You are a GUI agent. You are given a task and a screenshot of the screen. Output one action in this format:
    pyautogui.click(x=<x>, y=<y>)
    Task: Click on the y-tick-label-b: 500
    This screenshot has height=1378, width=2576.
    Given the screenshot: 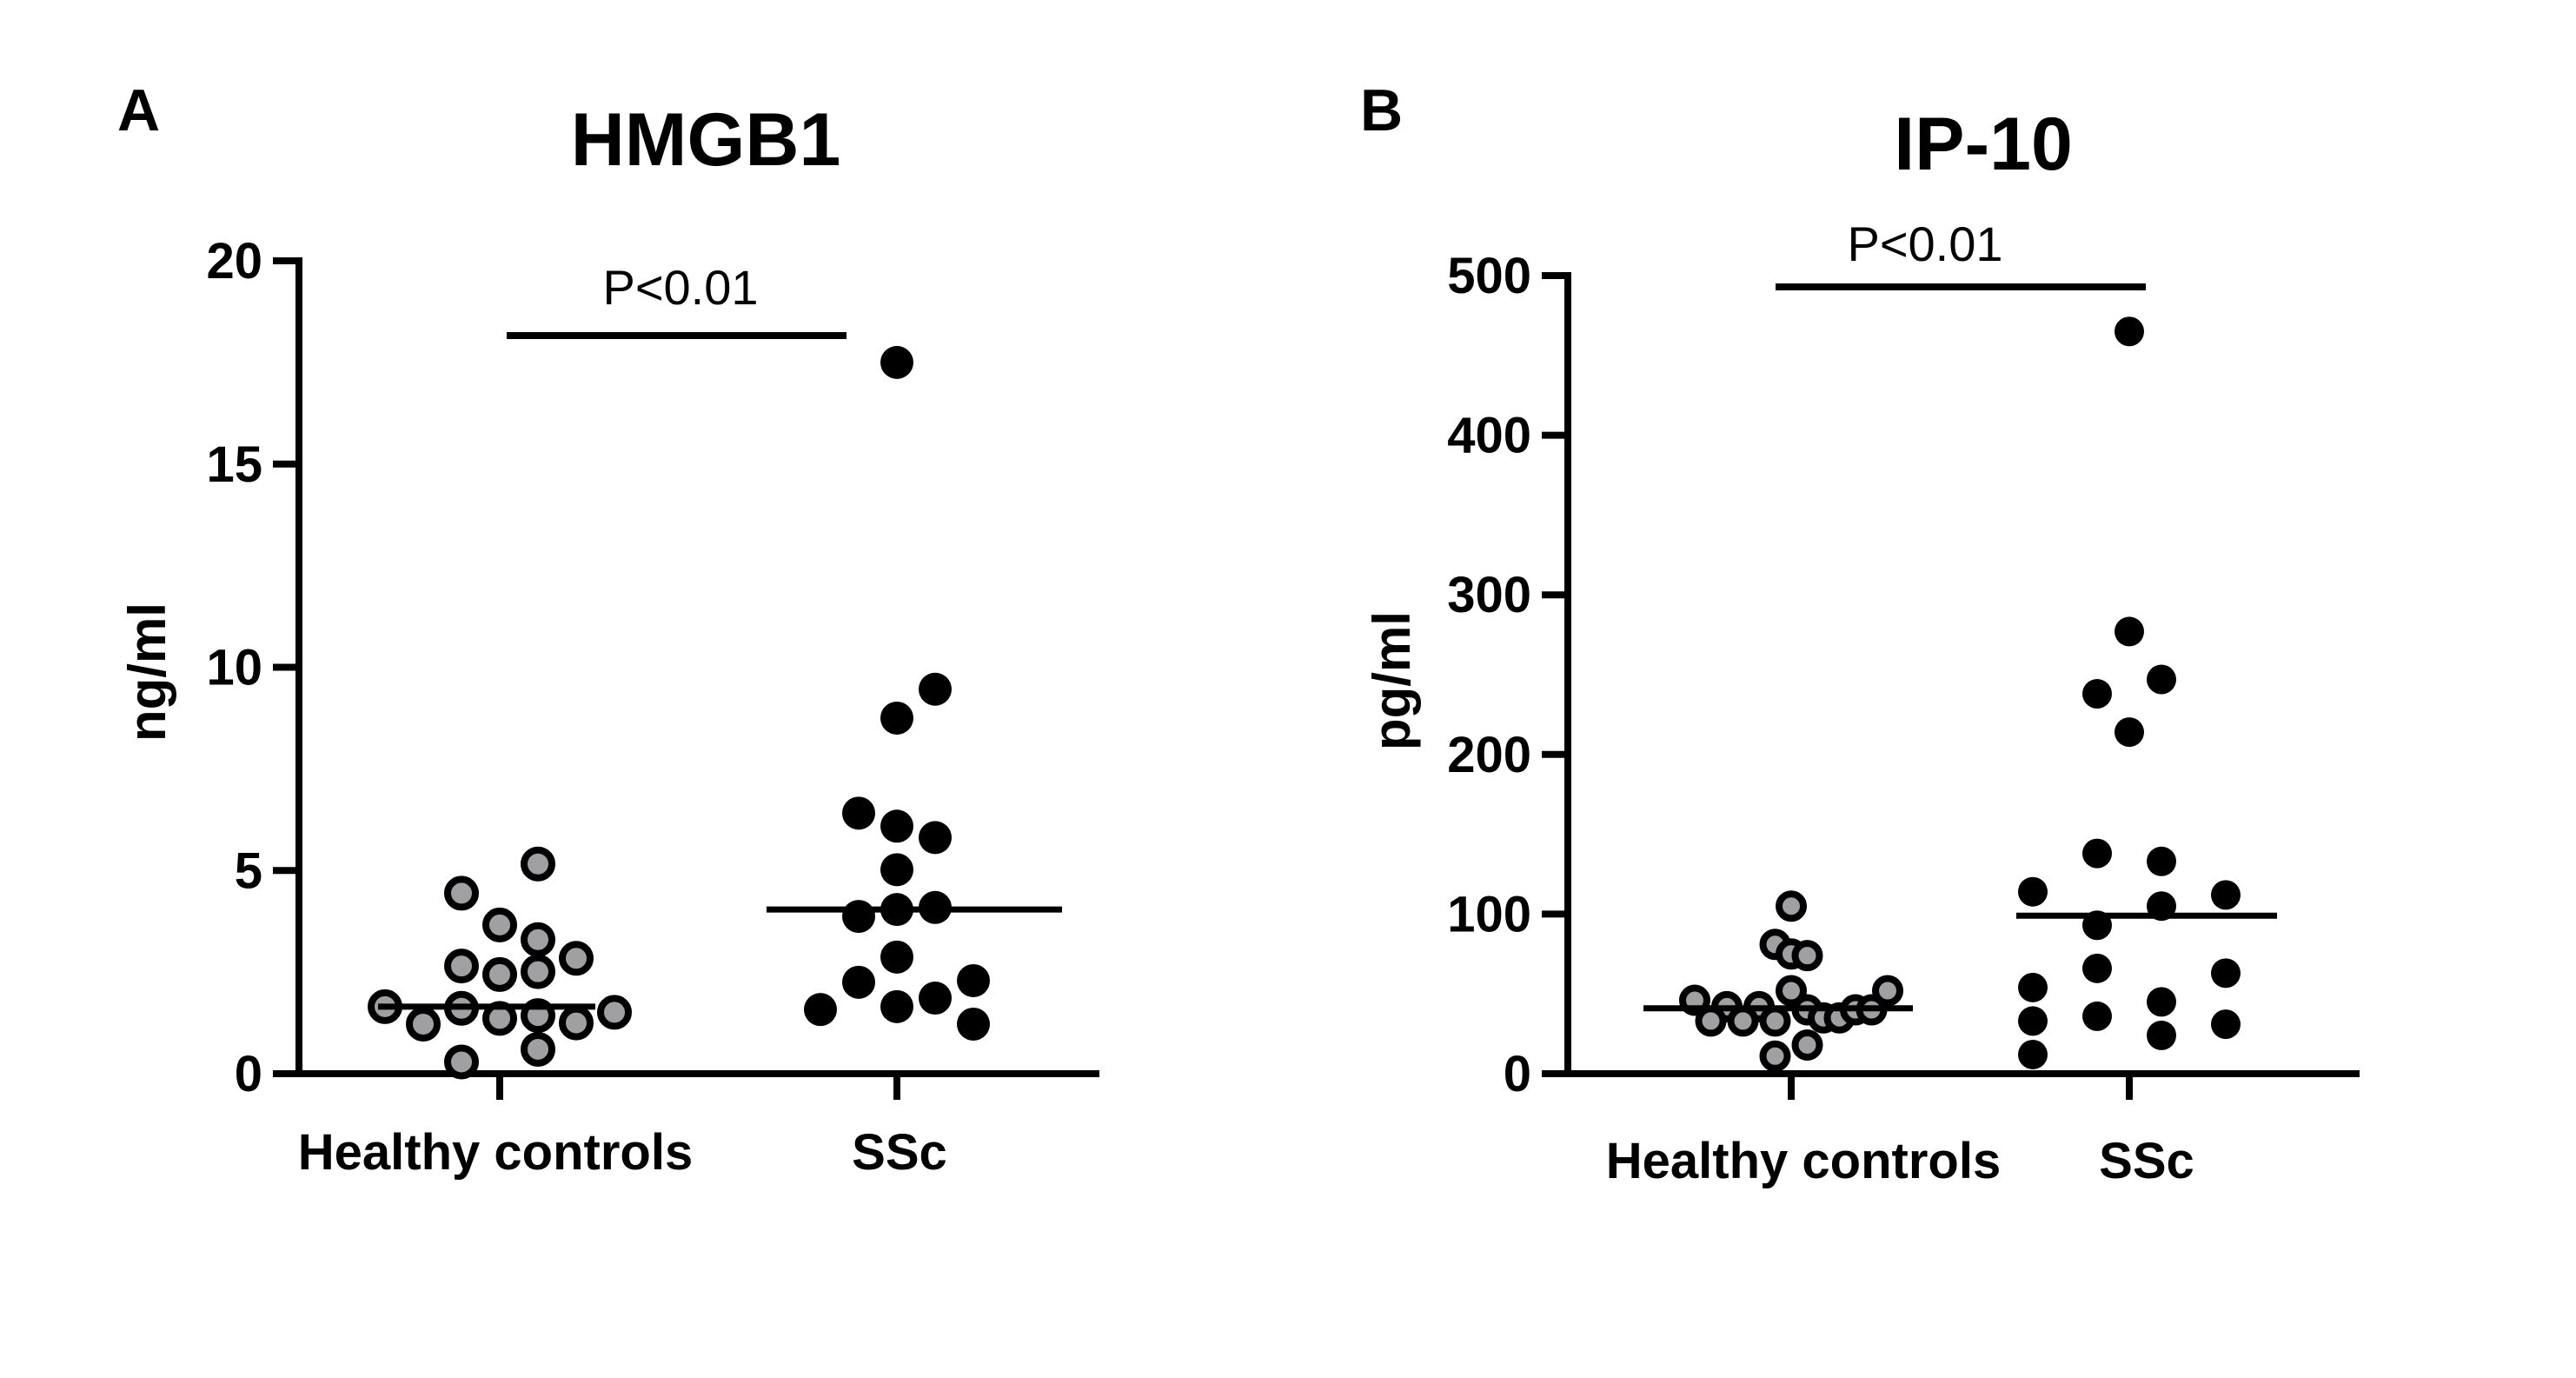 What is the action you would take?
    pyautogui.click(x=1489, y=276)
    